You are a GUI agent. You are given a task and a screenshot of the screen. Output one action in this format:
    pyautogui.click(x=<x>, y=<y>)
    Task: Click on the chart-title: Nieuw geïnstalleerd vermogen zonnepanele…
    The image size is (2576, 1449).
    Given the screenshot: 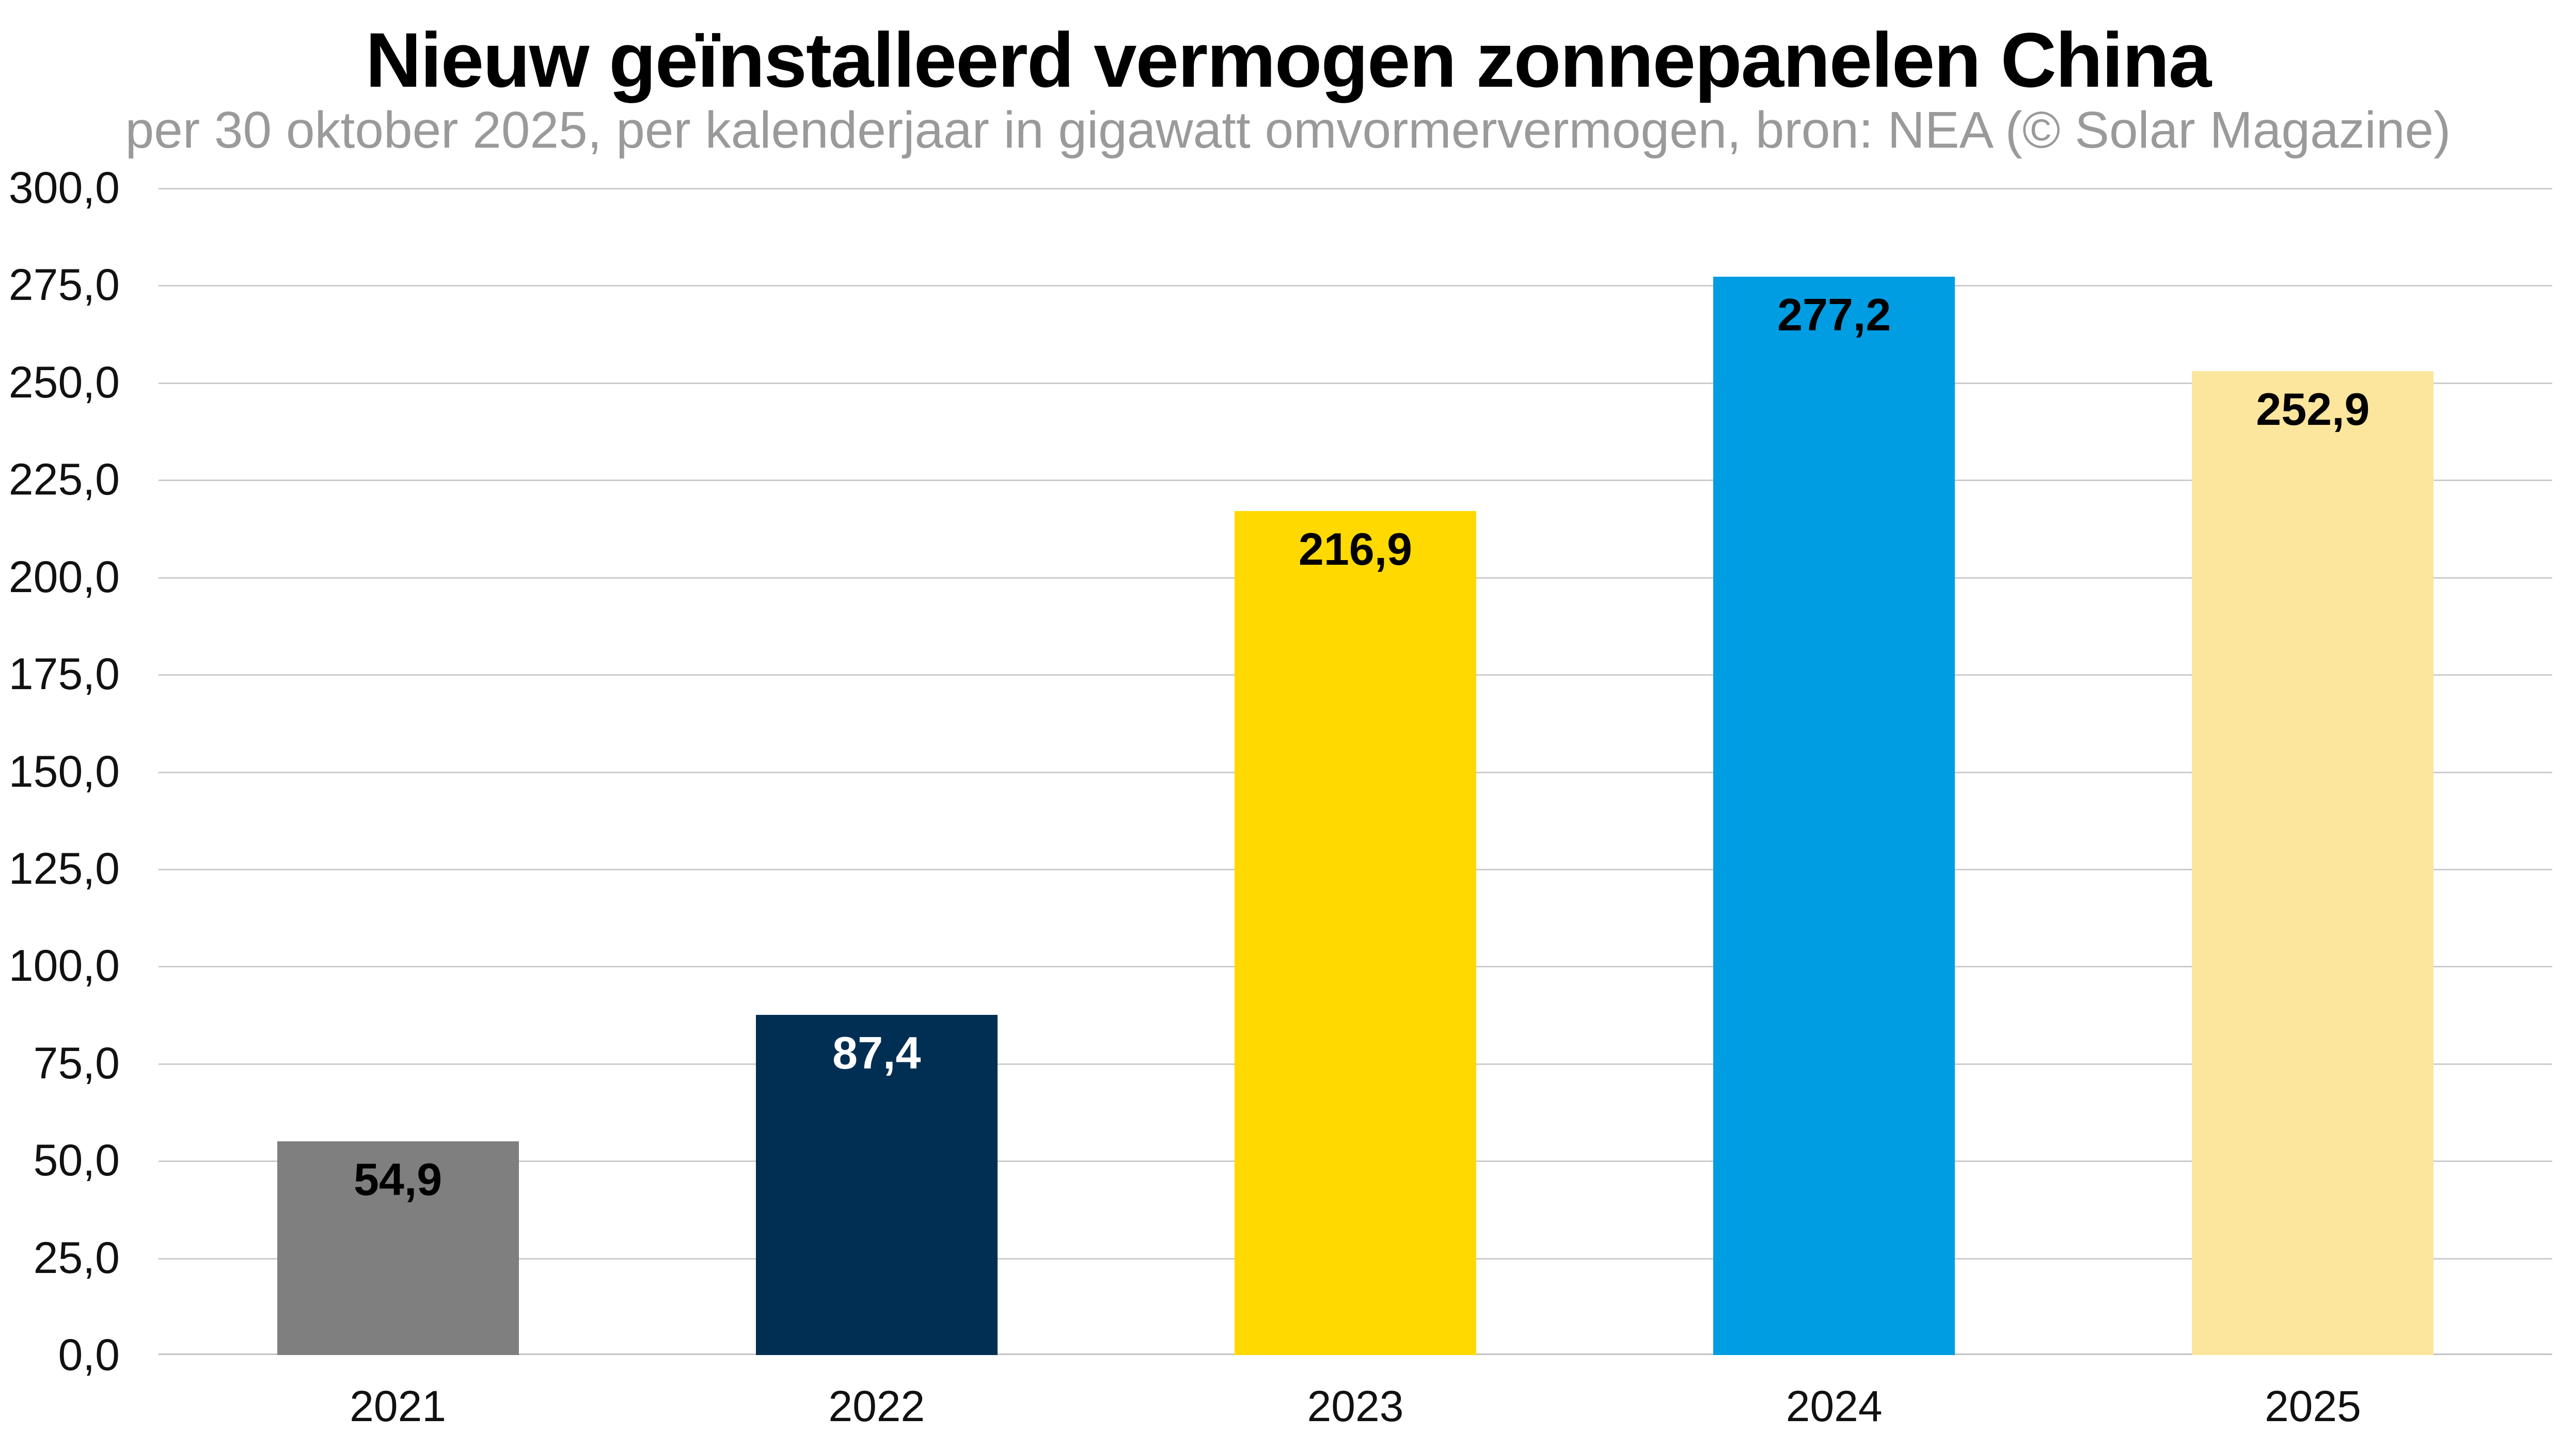 What is the action you would take?
    pyautogui.click(x=1288, y=60)
    